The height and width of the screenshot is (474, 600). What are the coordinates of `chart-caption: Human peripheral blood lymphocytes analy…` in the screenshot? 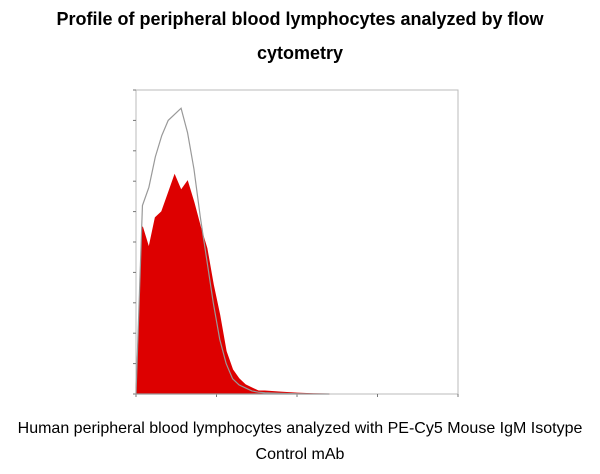 It's located at (300, 441).